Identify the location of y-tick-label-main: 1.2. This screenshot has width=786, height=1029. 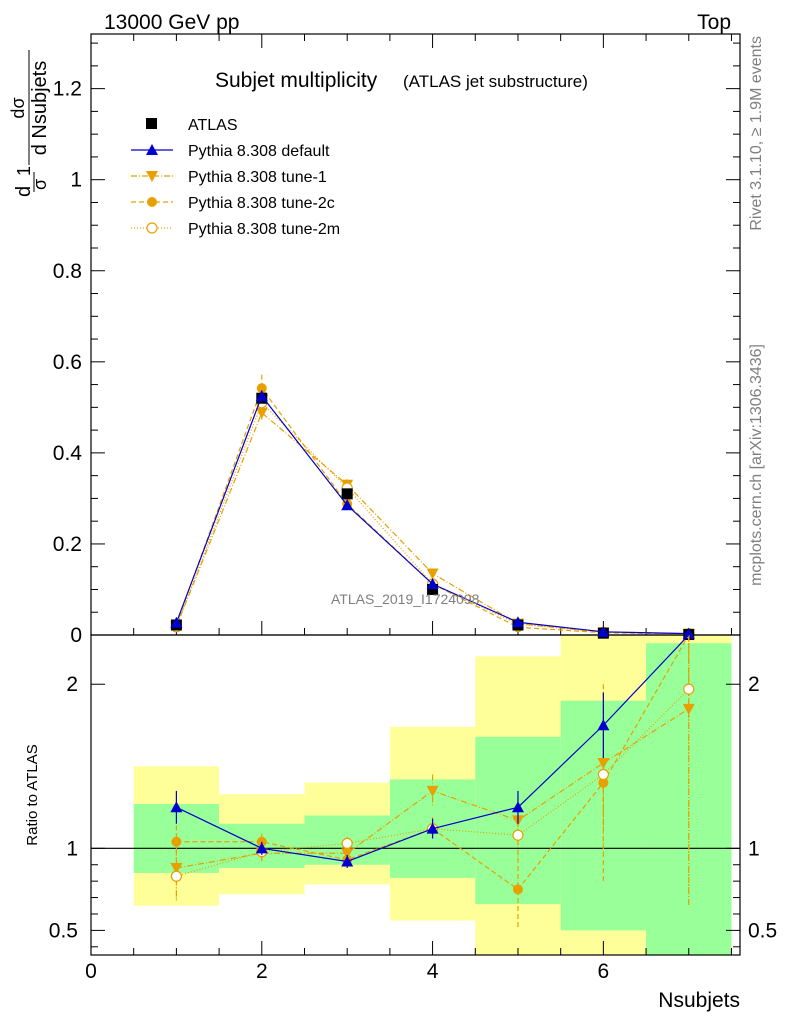
(67, 89).